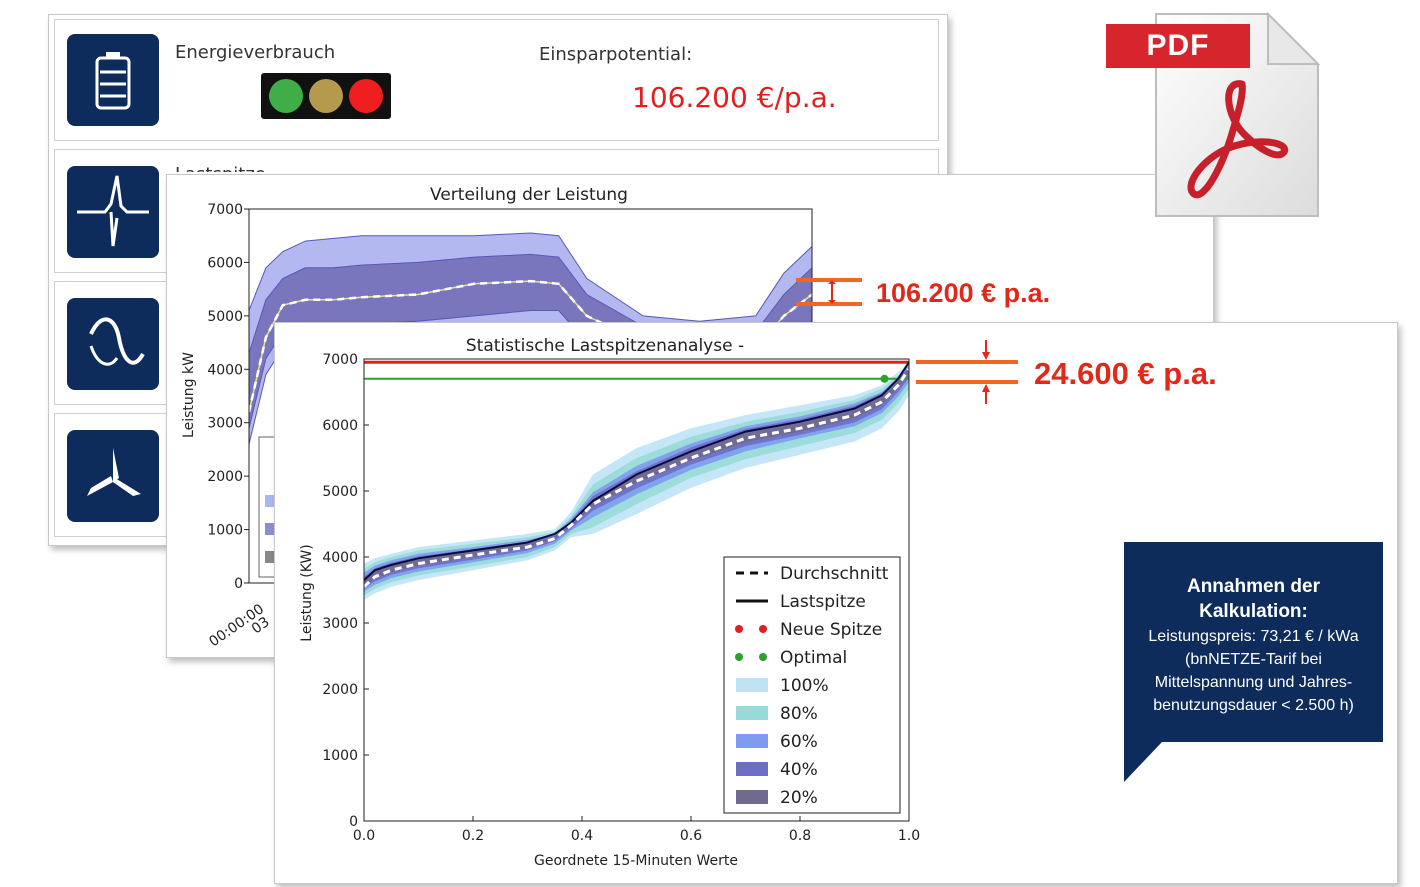 The width and height of the screenshot is (1420, 887). I want to click on x-axis-label: Geordnete 15-Minuten Werte, so click(636, 861).